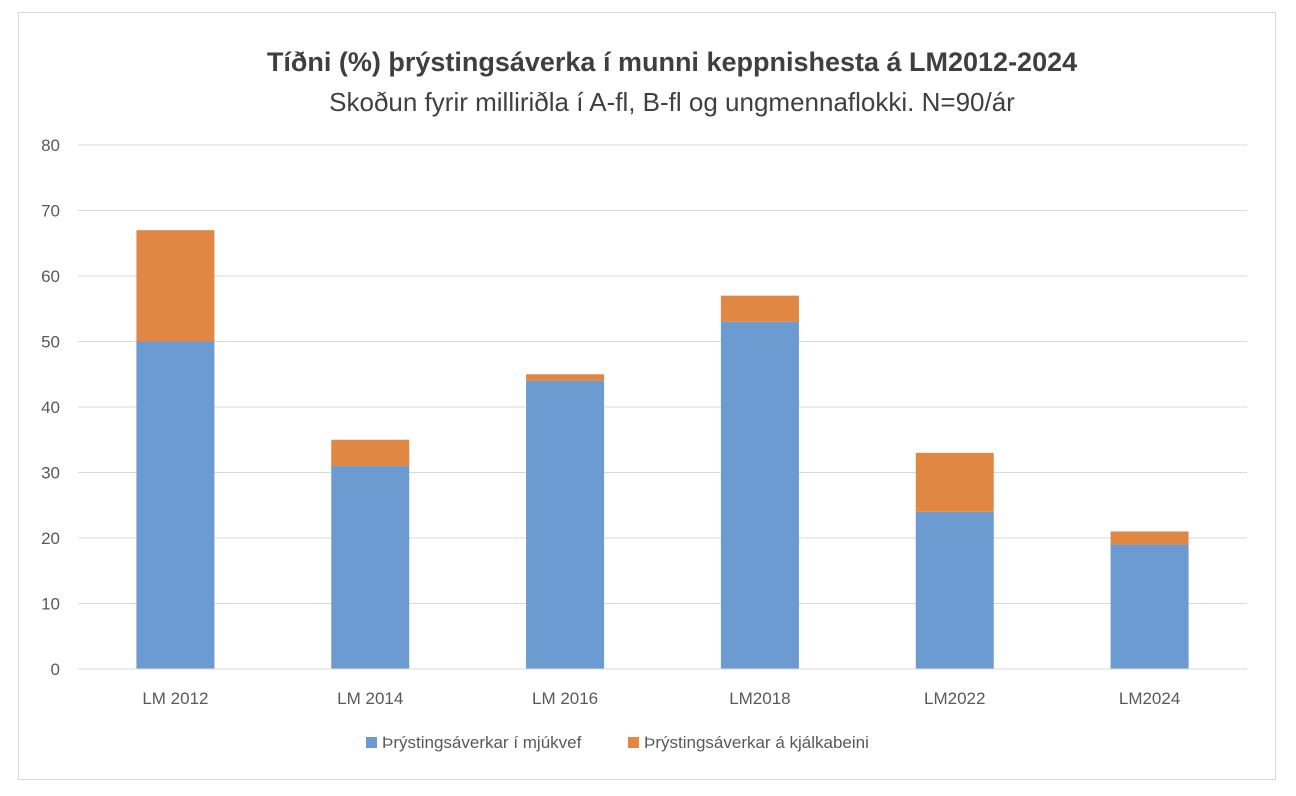  Describe the element at coordinates (759, 698) in the screenshot. I see `x-tick-label: LM2018` at that location.